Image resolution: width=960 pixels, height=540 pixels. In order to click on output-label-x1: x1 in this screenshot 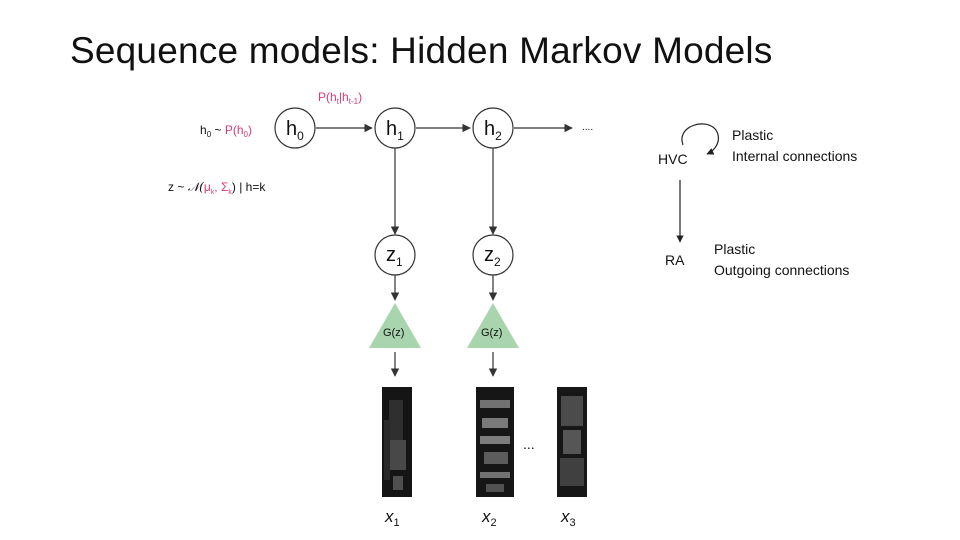, I will do `click(392, 518)`.